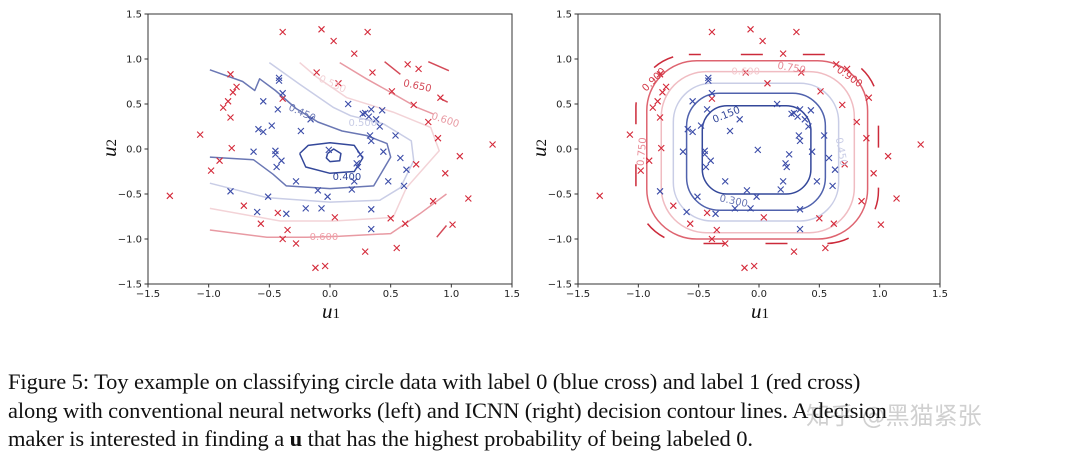  I want to click on x-tick-label: −1.0, so click(638, 294).